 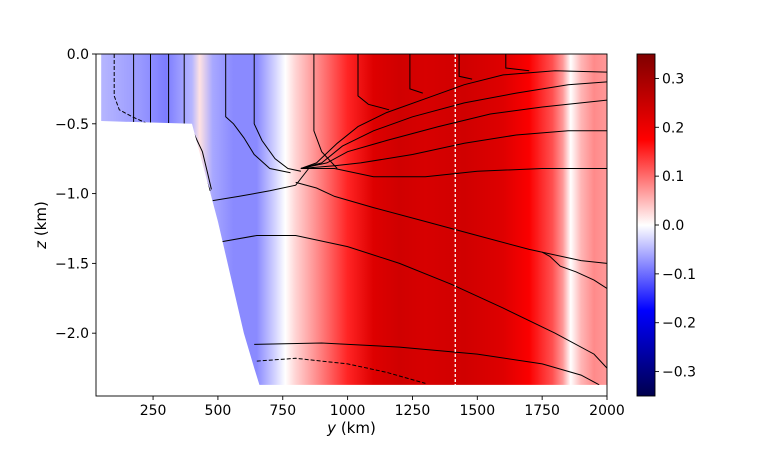 What do you see at coordinates (218, 411) in the screenshot?
I see `x-tick-label: 500` at bounding box center [218, 411].